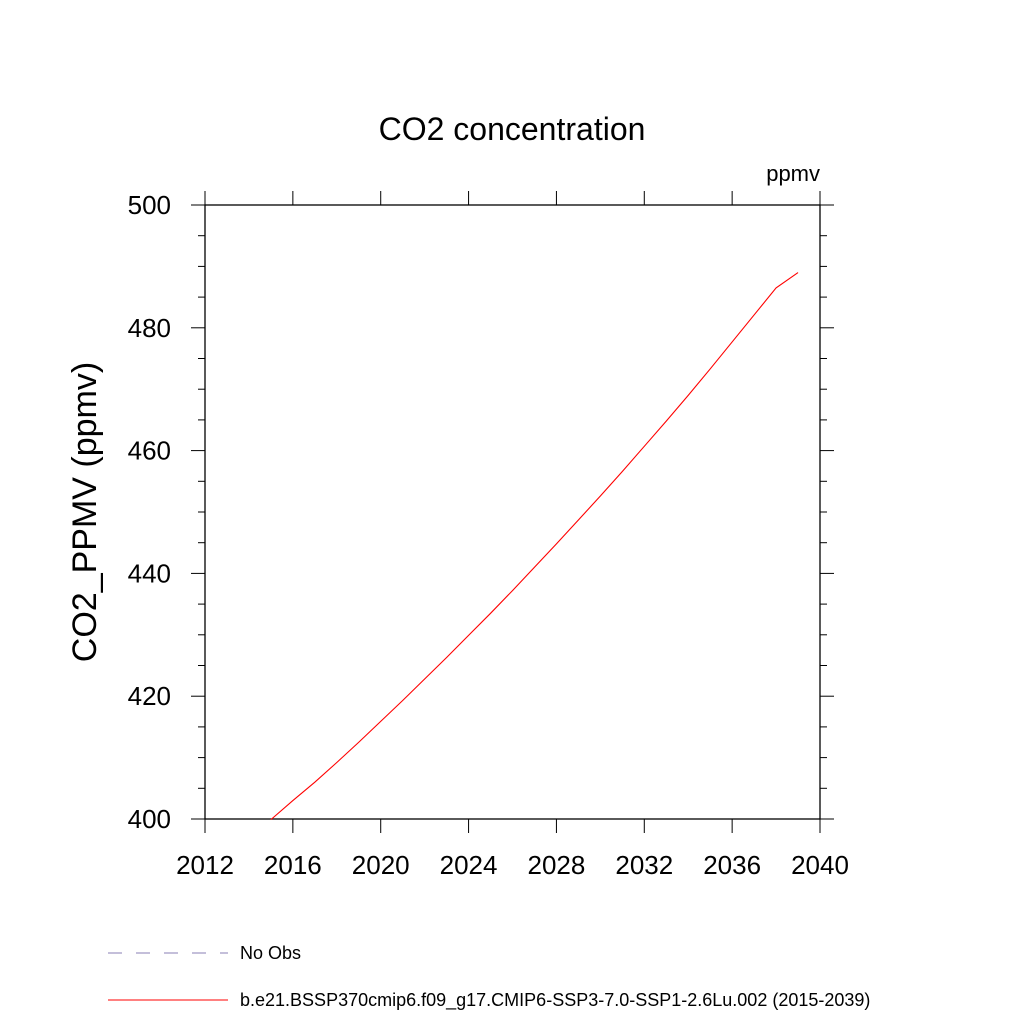 Image resolution: width=1024 pixels, height=1024 pixels. Describe the element at coordinates (149, 573) in the screenshot. I see `y-tick-label: 440` at that location.